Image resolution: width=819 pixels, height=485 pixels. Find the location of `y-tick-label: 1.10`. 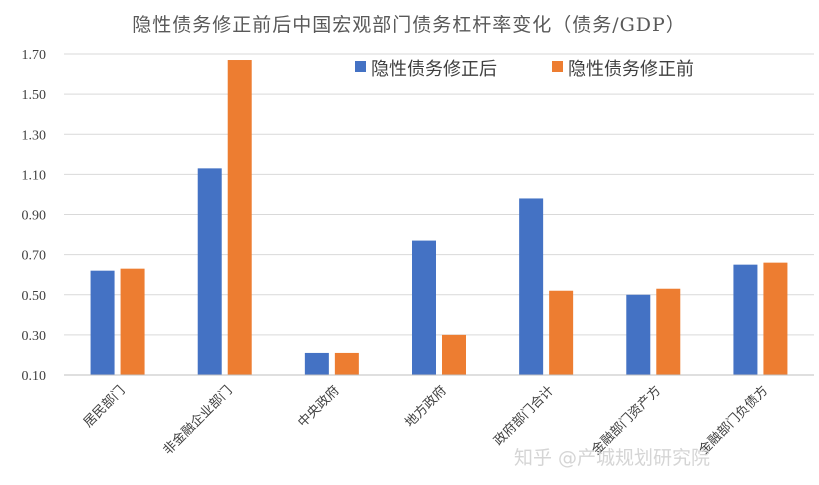

y-tick-label: 1.10 is located at coordinates (34, 175).